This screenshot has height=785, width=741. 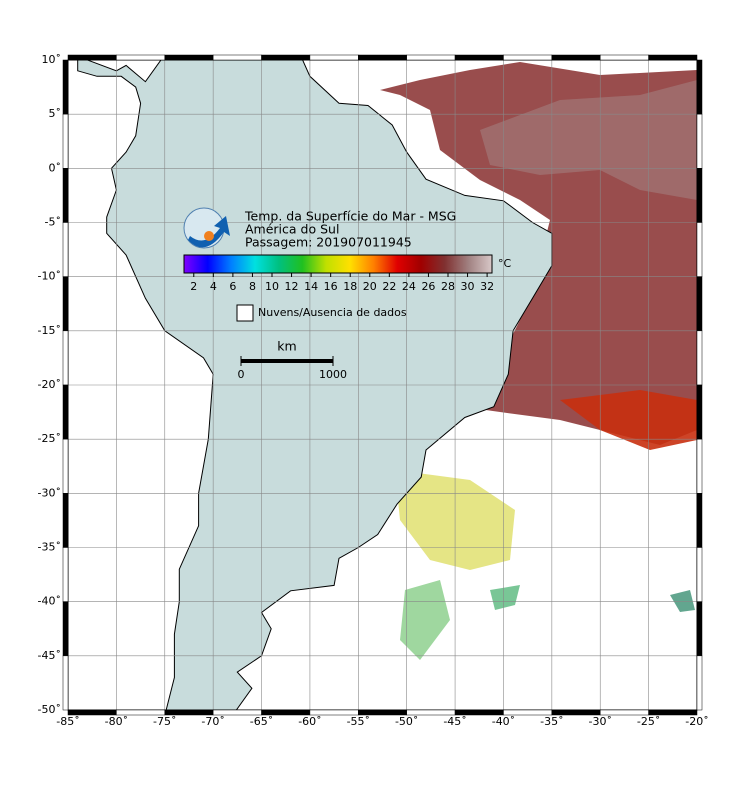 I want to click on colorbar-tick-label: 18, so click(x=350, y=286).